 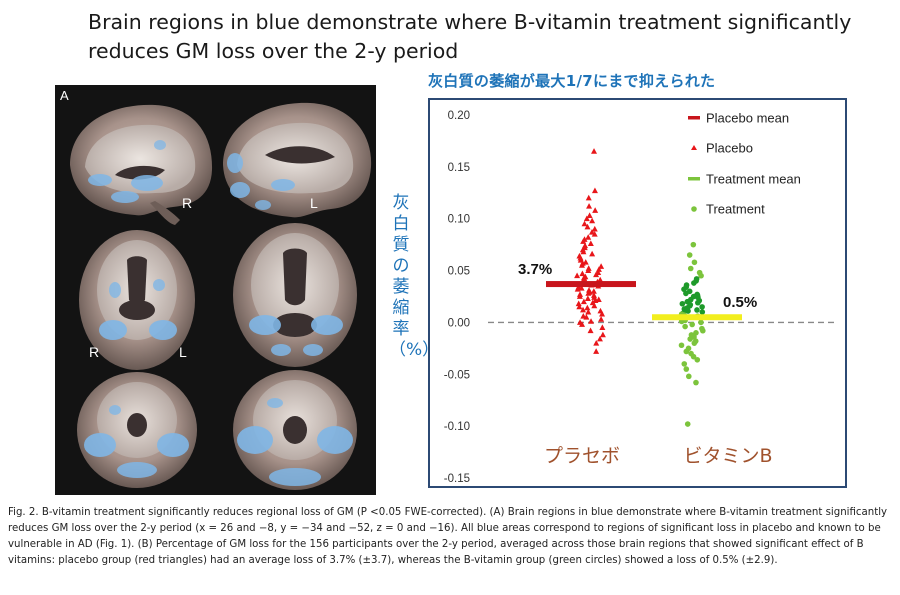 I want to click on placebo-mean-annotation: 3.7%, so click(x=535, y=269).